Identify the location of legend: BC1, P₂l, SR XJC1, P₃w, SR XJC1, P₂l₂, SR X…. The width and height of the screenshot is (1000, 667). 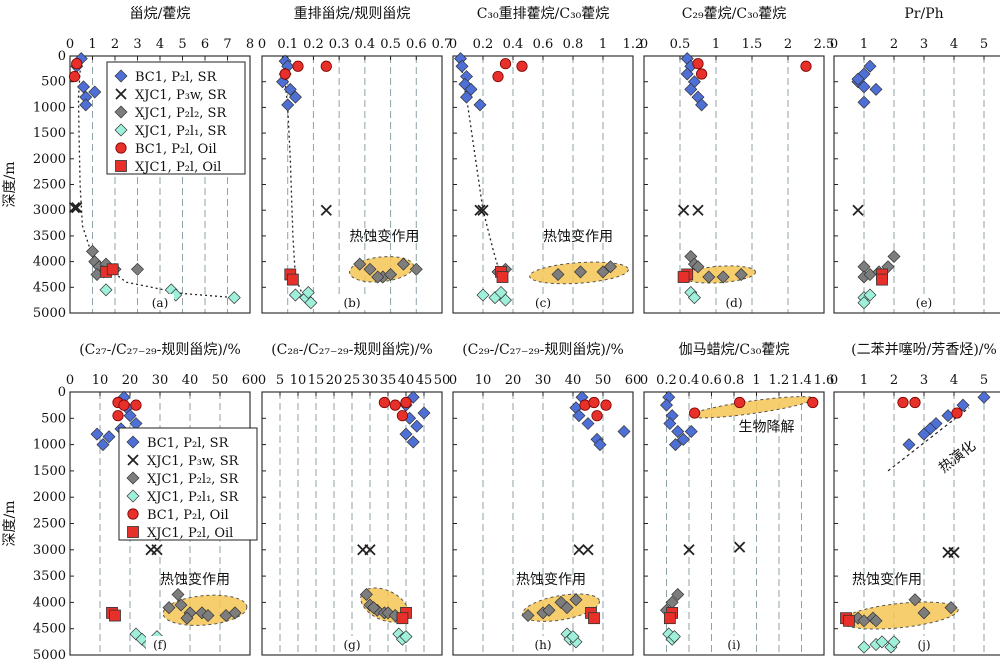
(176, 118).